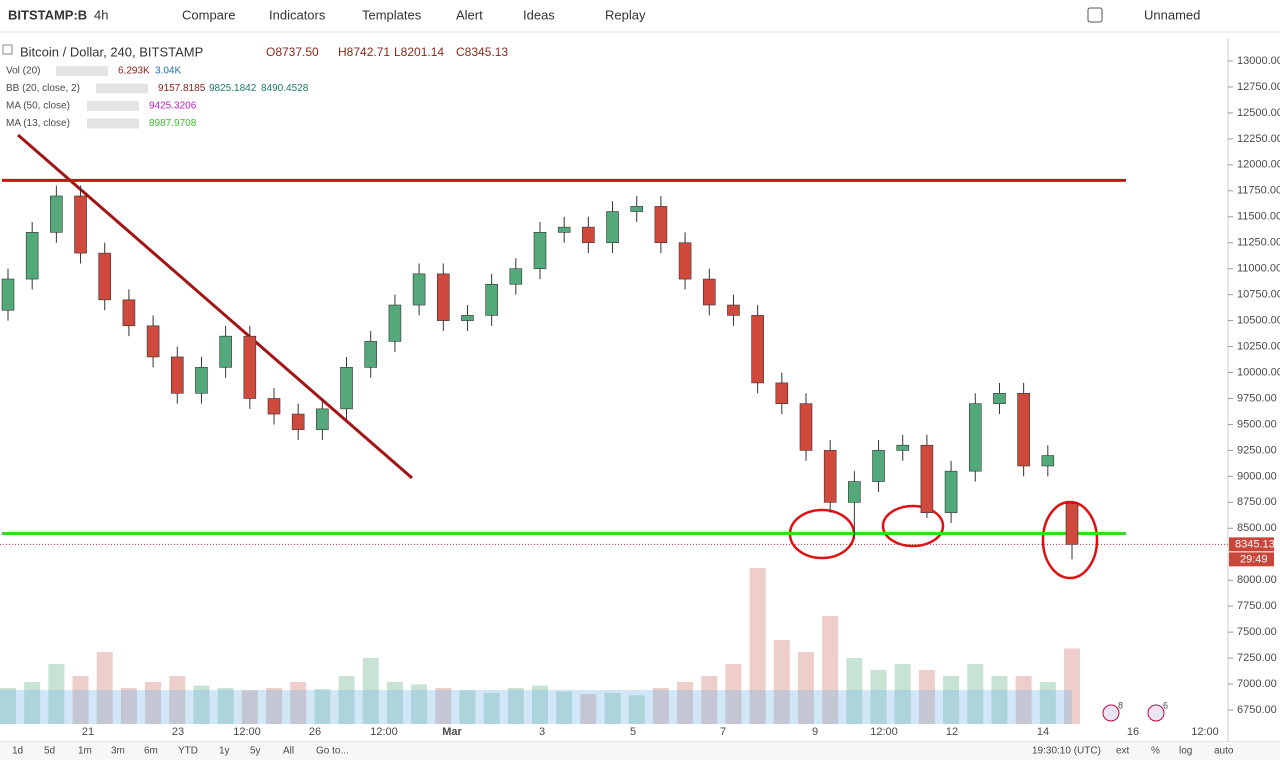 The image size is (1280, 760). I want to click on layout-icon, so click(1095, 15).